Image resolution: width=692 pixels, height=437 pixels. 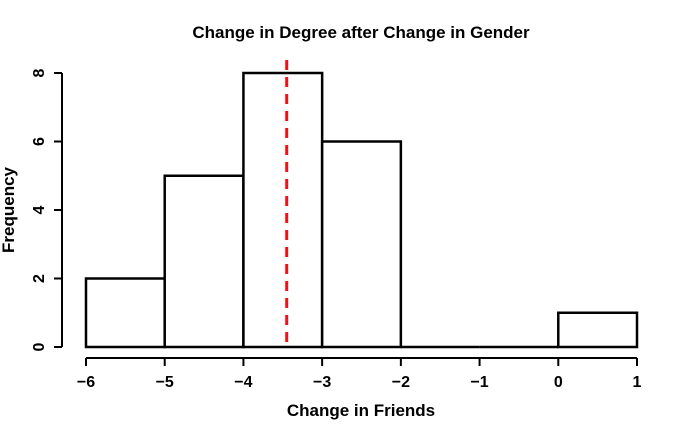 I want to click on x-tick-label-4: −2, so click(x=401, y=382).